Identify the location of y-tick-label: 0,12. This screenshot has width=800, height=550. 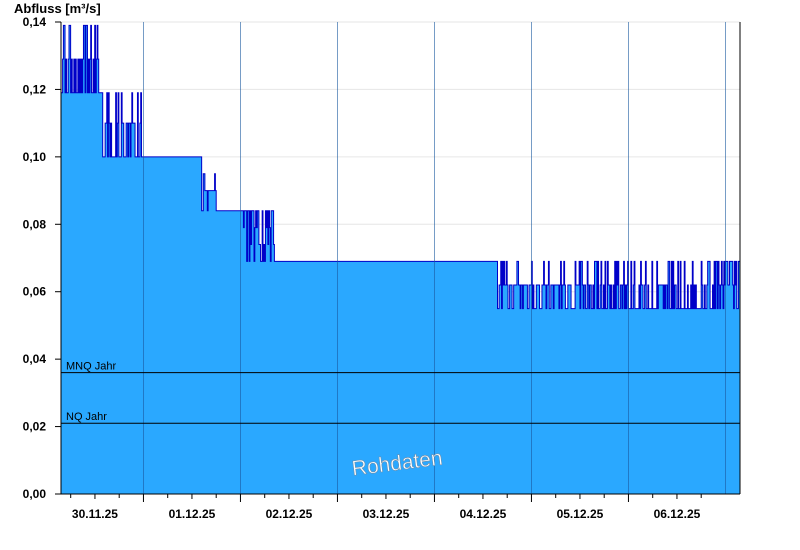
(35, 89).